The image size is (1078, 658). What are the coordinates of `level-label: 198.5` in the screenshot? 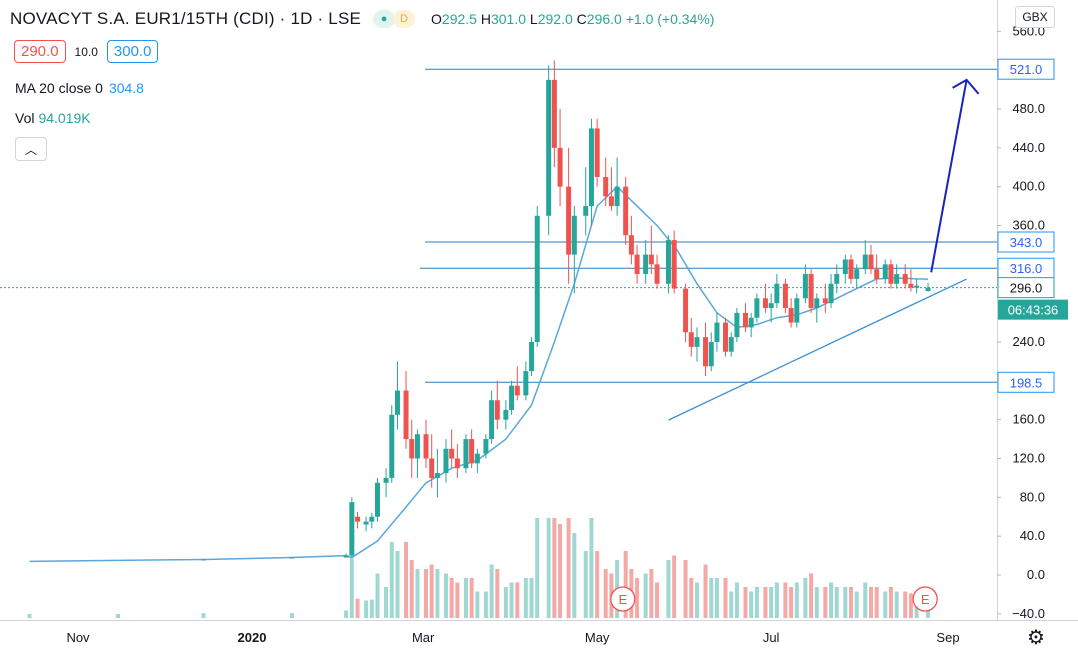 It's located at (1026, 382).